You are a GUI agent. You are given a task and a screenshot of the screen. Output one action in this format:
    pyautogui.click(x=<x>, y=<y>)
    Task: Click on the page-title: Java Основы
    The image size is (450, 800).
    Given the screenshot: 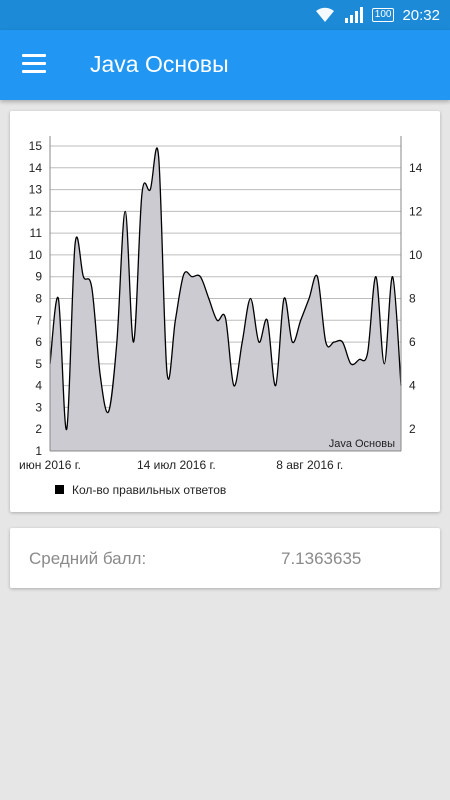 What is the action you would take?
    pyautogui.click(x=159, y=64)
    